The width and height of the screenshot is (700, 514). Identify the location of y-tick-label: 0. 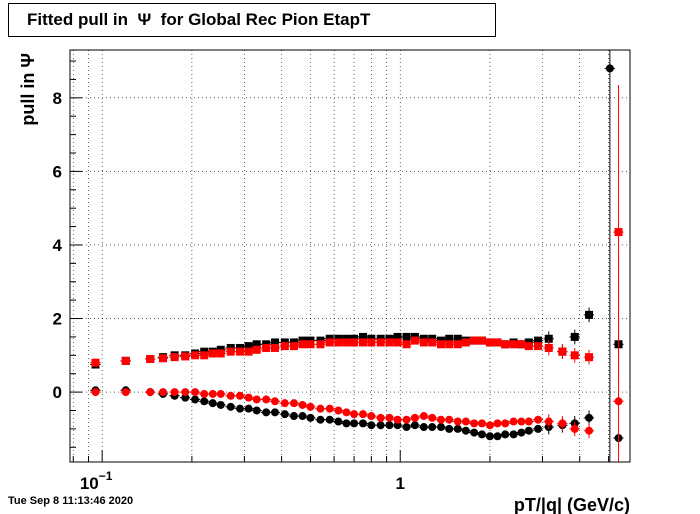
(57, 392).